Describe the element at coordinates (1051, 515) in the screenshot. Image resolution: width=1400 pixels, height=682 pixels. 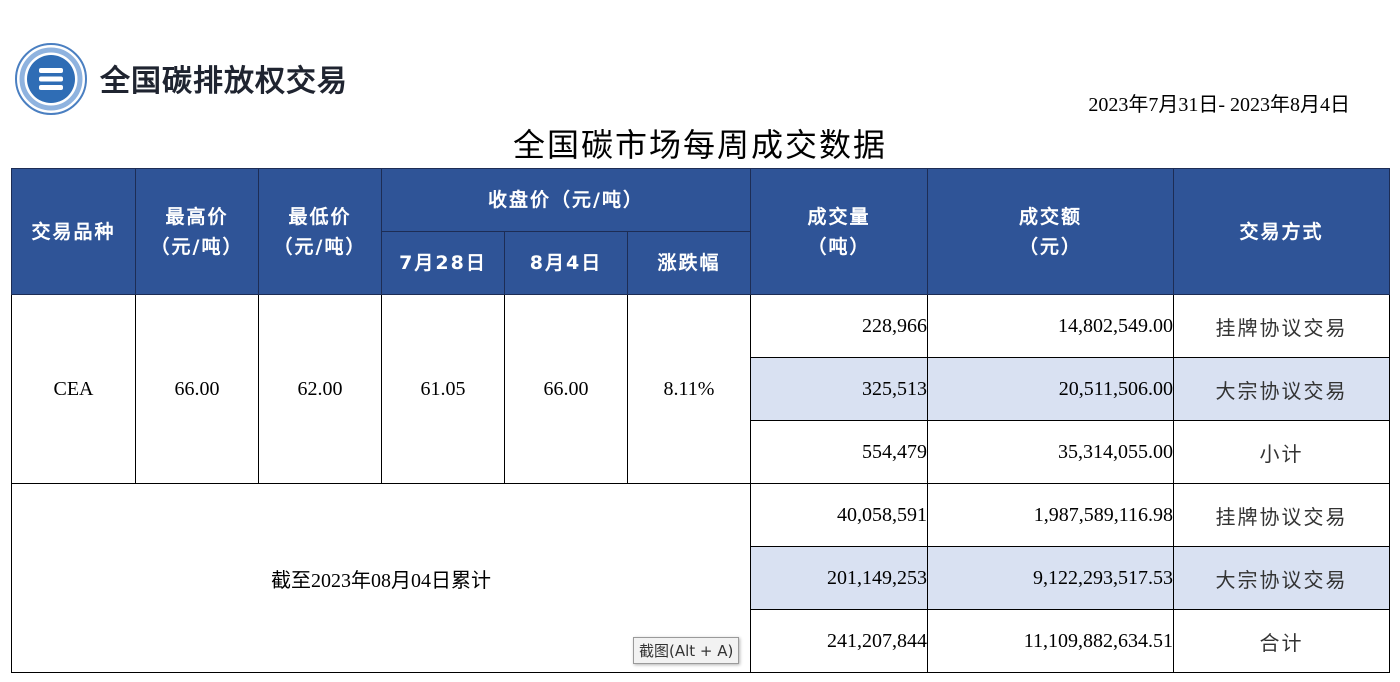
I see `amount-cell: 1,987,589,116.98` at that location.